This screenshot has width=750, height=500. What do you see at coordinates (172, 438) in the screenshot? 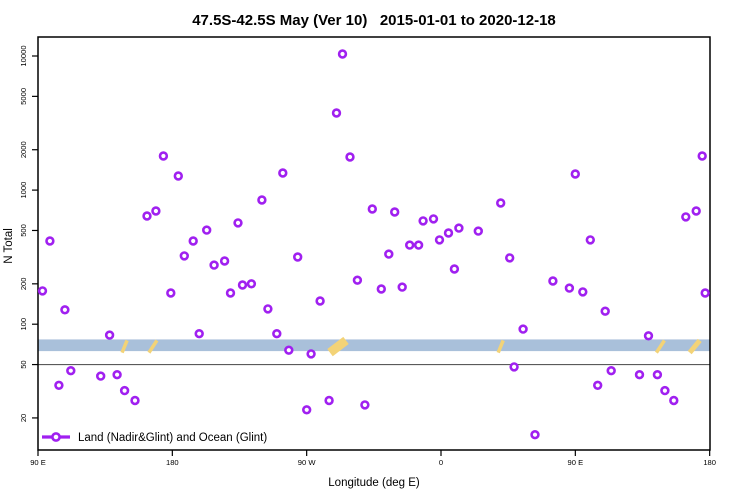
I see `legend-label: Land (Nadir&Glint) and Ocean (Glint)` at bounding box center [172, 438].